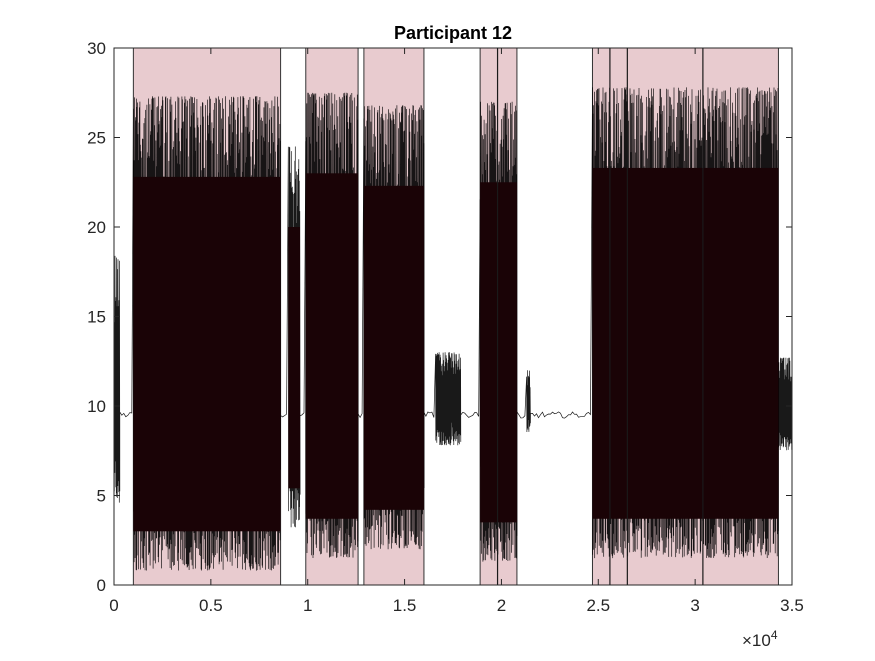  I want to click on y-tick-label-2: 5, so click(101, 496).